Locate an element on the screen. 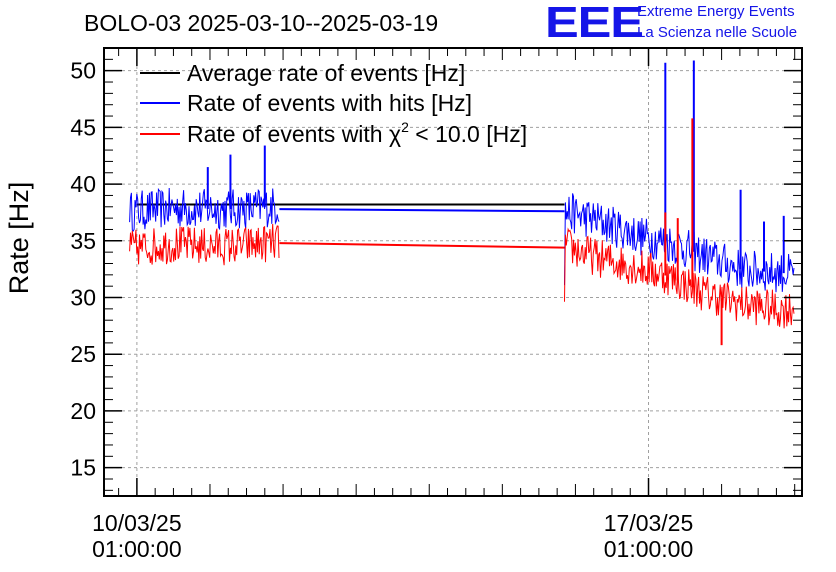  y-tick-label: 35 is located at coordinates (83, 241).